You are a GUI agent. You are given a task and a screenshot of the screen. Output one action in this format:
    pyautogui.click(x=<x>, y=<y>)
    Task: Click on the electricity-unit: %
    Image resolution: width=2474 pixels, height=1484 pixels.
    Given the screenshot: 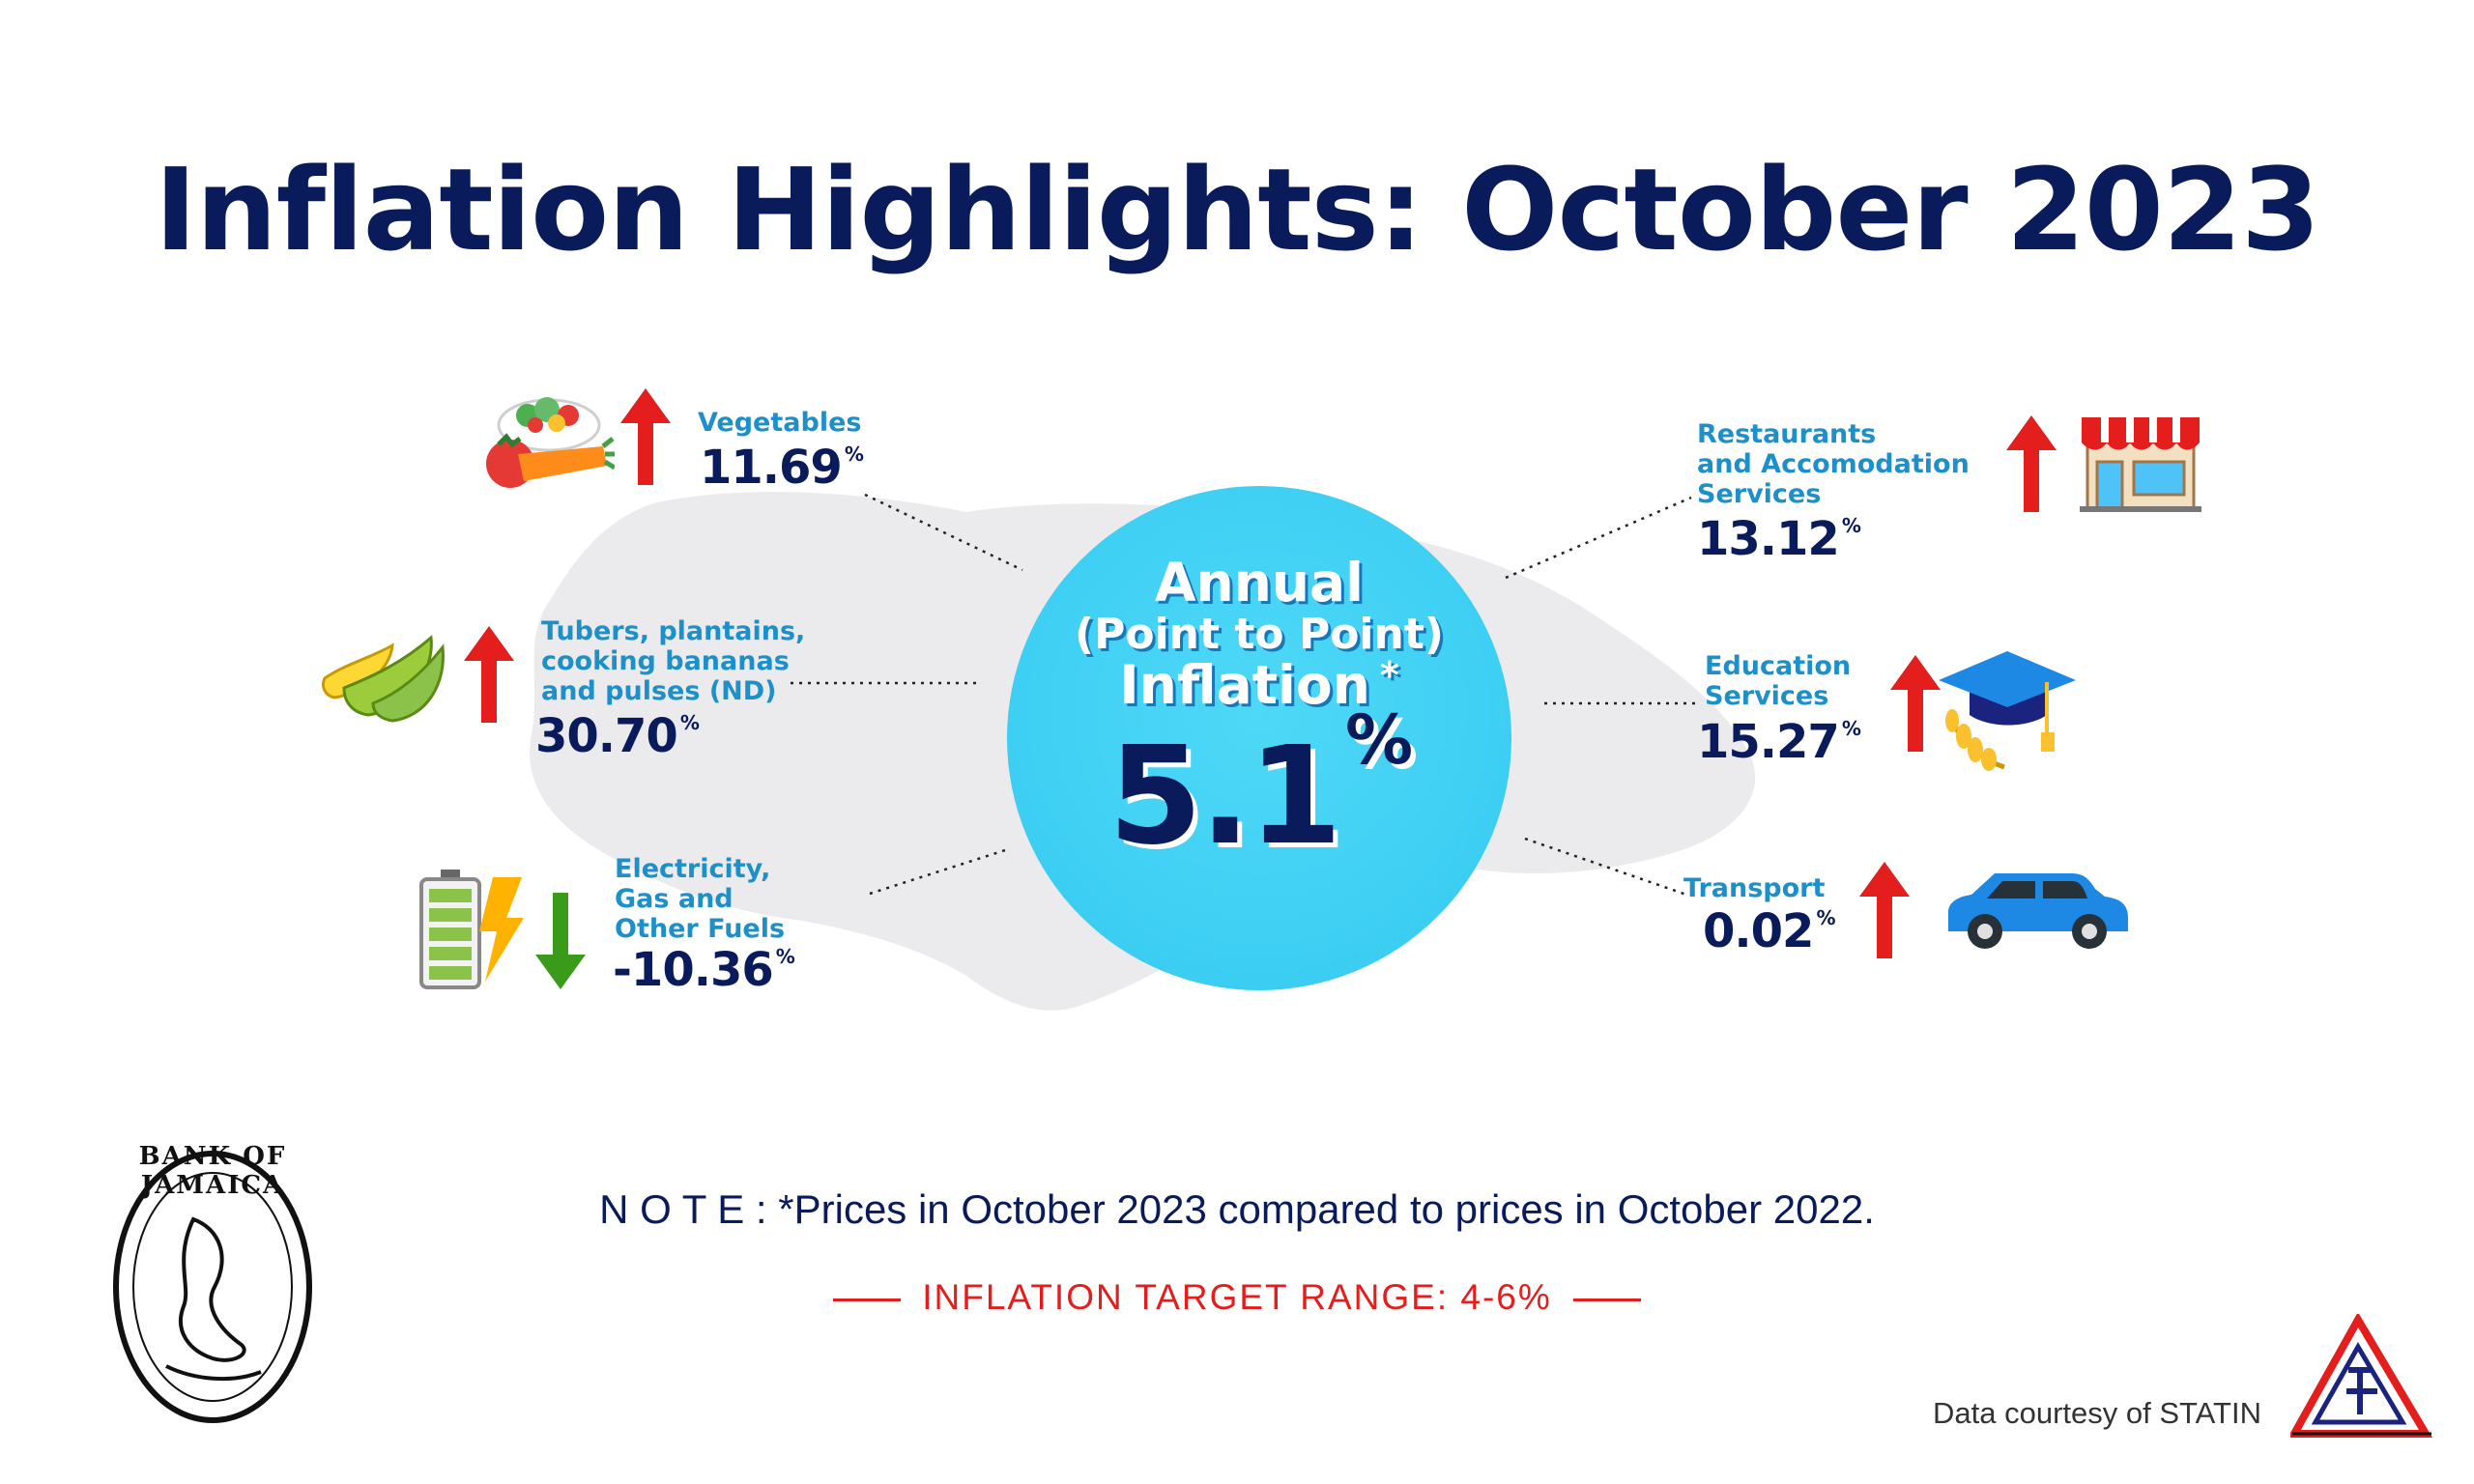 What is the action you would take?
    pyautogui.click(x=785, y=957)
    